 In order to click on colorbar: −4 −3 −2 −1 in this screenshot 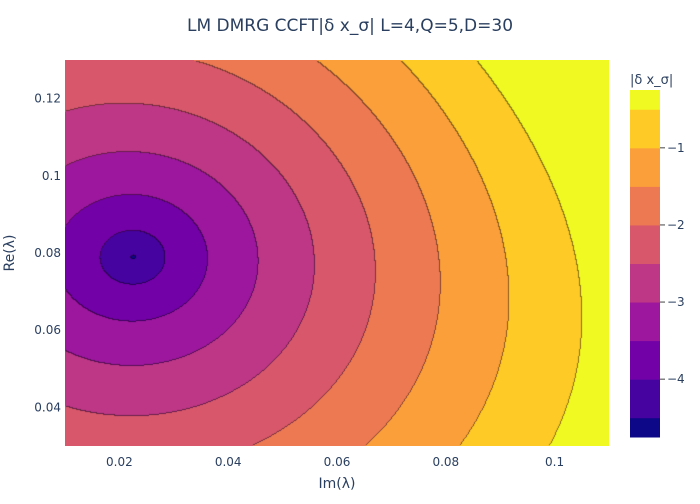, I will do `click(657, 264)`.